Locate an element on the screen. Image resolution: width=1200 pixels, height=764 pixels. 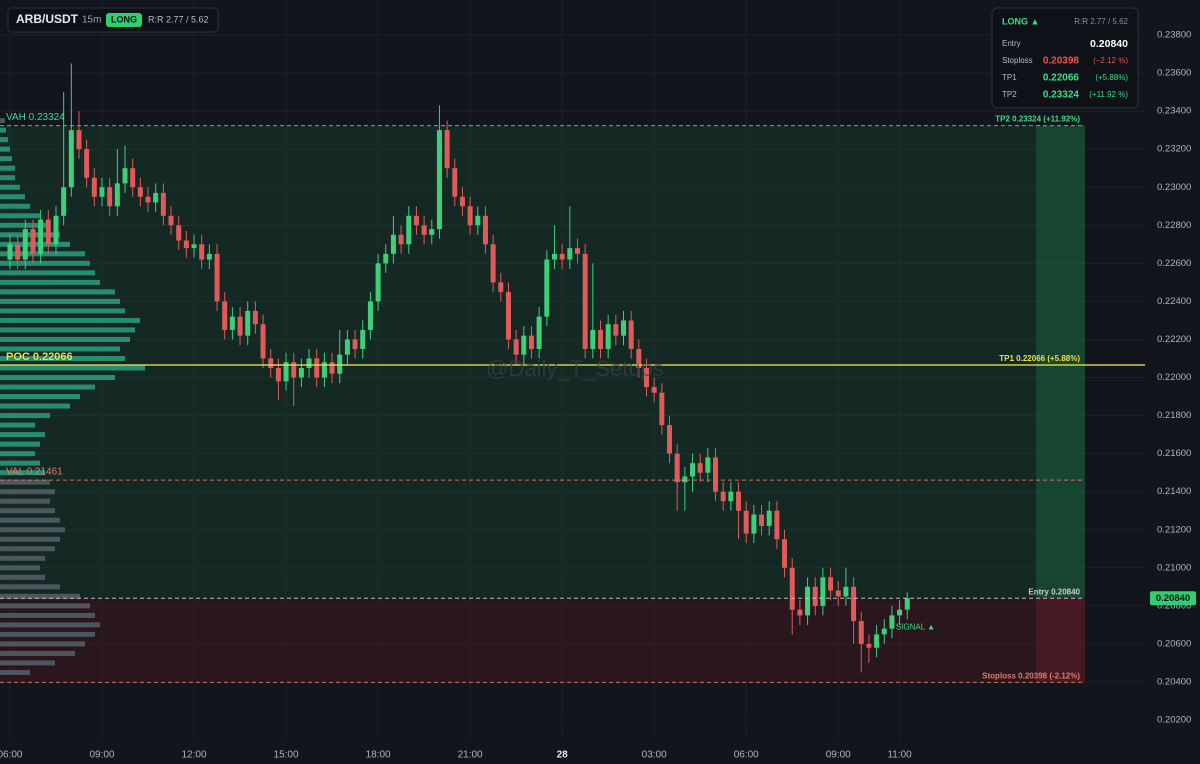
x-tick-label: 12:00 is located at coordinates (194, 755).